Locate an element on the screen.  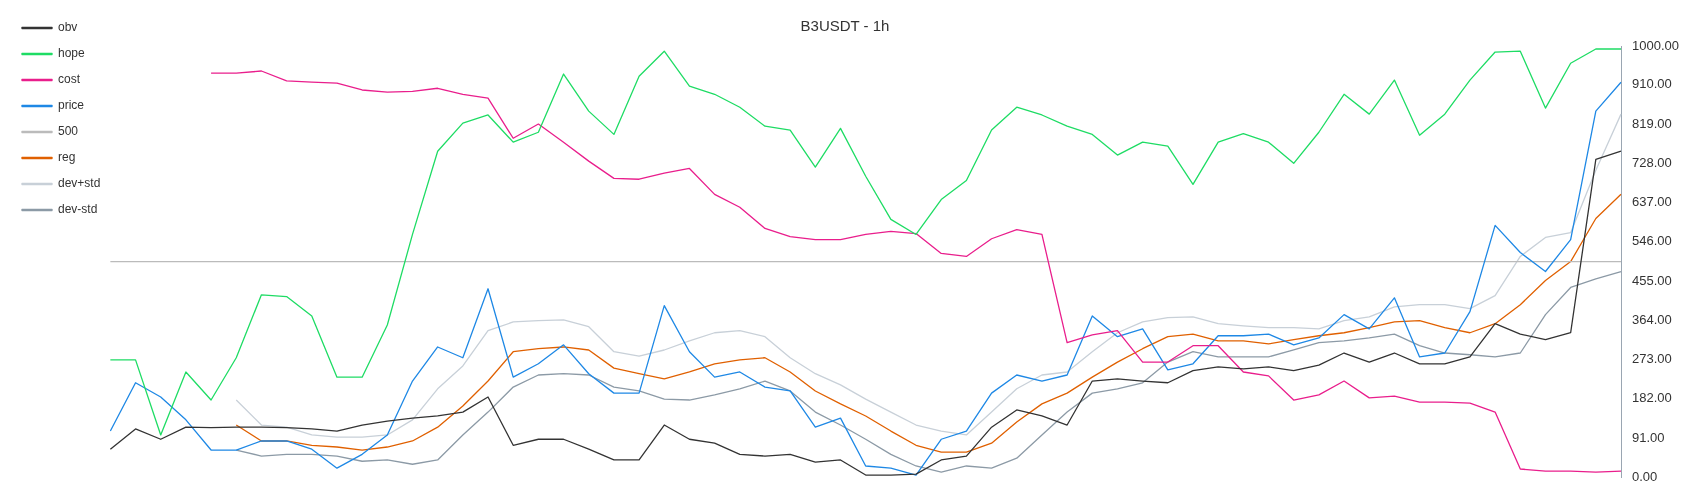
y-tick-label: 455.00 is located at coordinates (1652, 280).